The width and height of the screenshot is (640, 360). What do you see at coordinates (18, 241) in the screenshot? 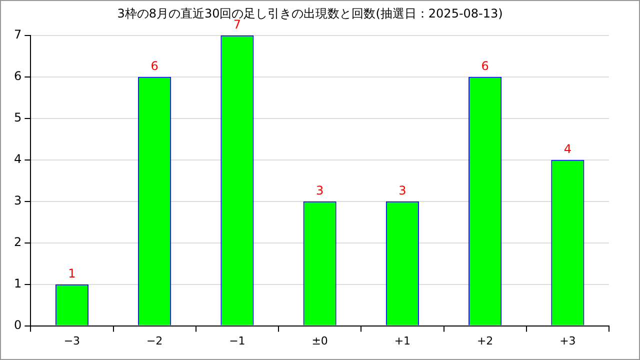
I see `y-tick-label: 2` at bounding box center [18, 241].